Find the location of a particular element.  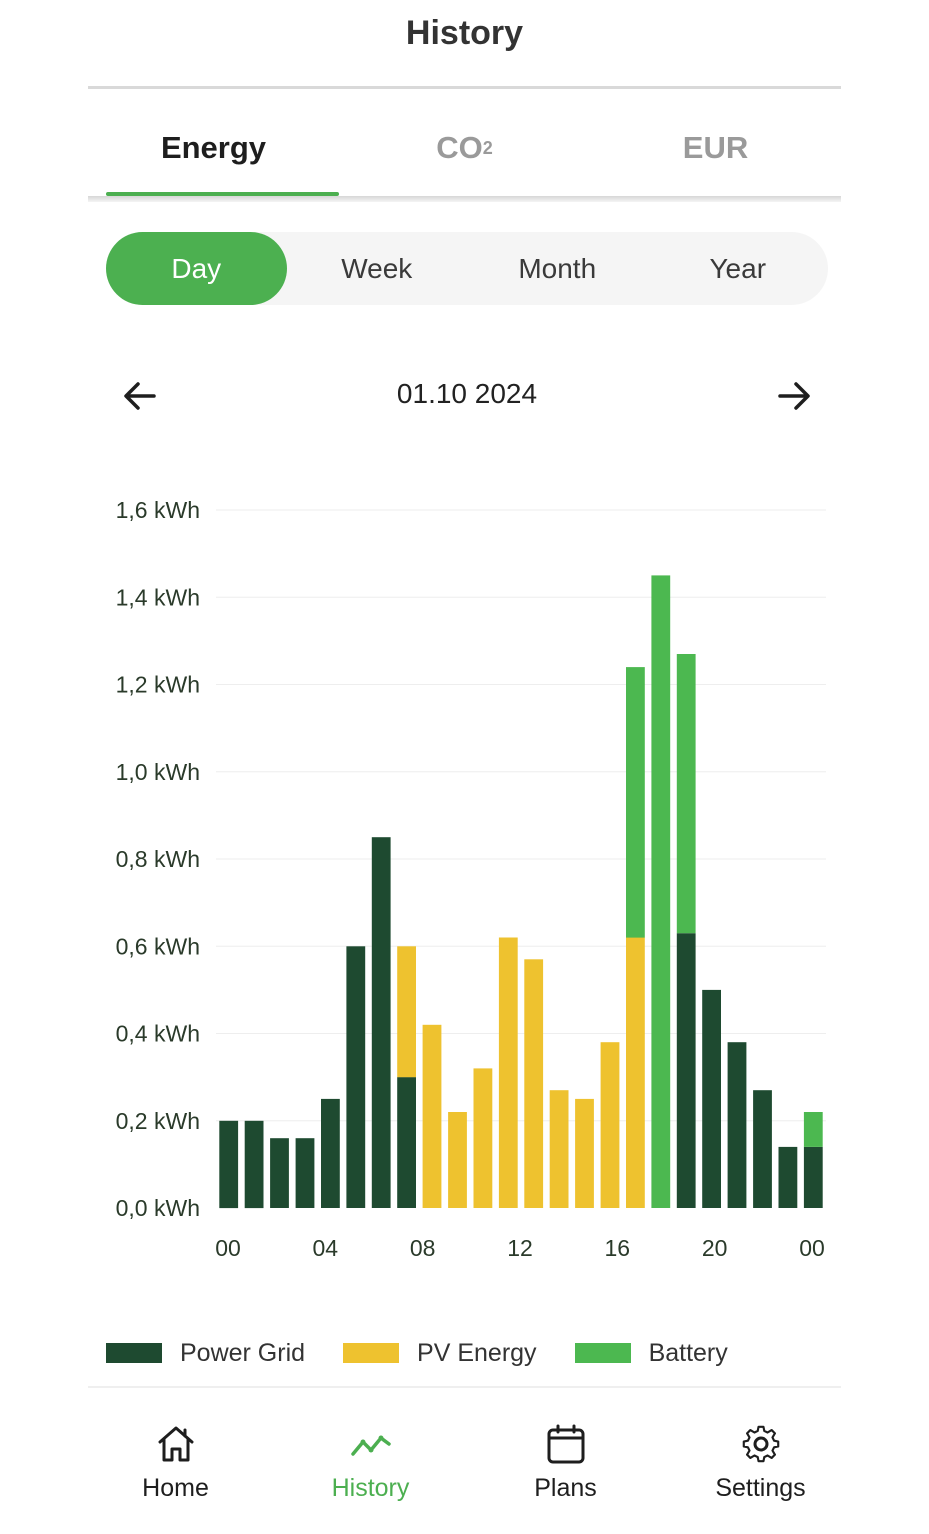

legend-swatch-pv-energy is located at coordinates (371, 1353).